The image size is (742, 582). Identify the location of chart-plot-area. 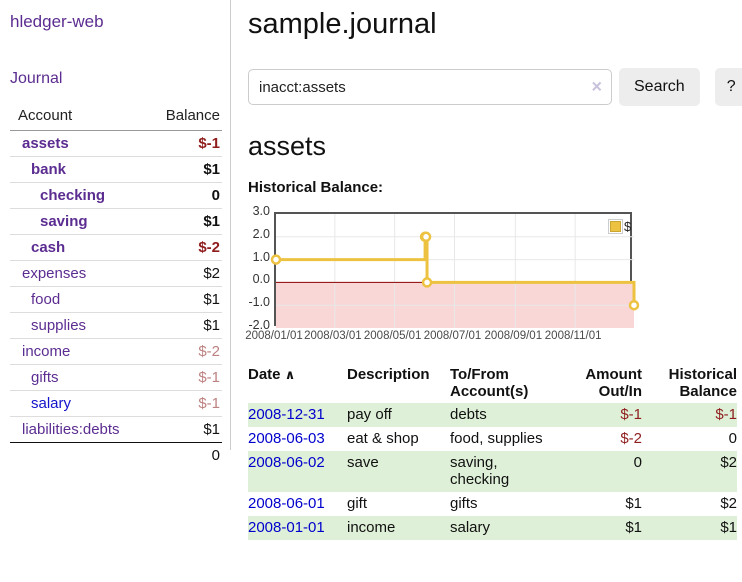
(455, 270).